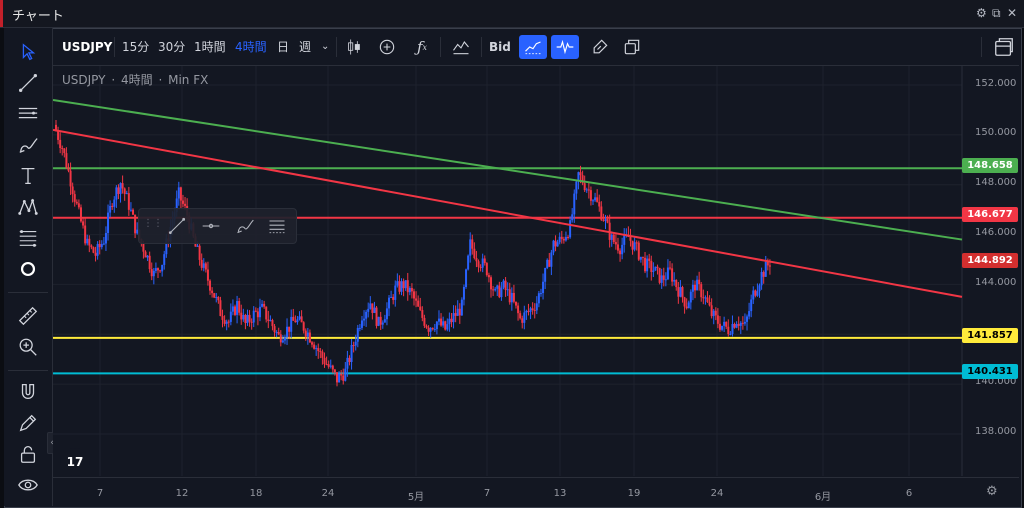  Describe the element at coordinates (823, 497) in the screenshot. I see `time-tick: 6月` at that location.